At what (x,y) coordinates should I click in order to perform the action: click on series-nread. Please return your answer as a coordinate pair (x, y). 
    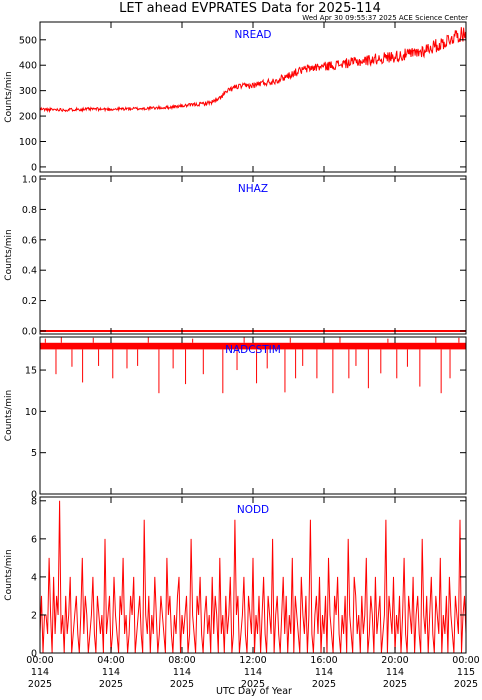
    Looking at the image, I should click on (253, 70).